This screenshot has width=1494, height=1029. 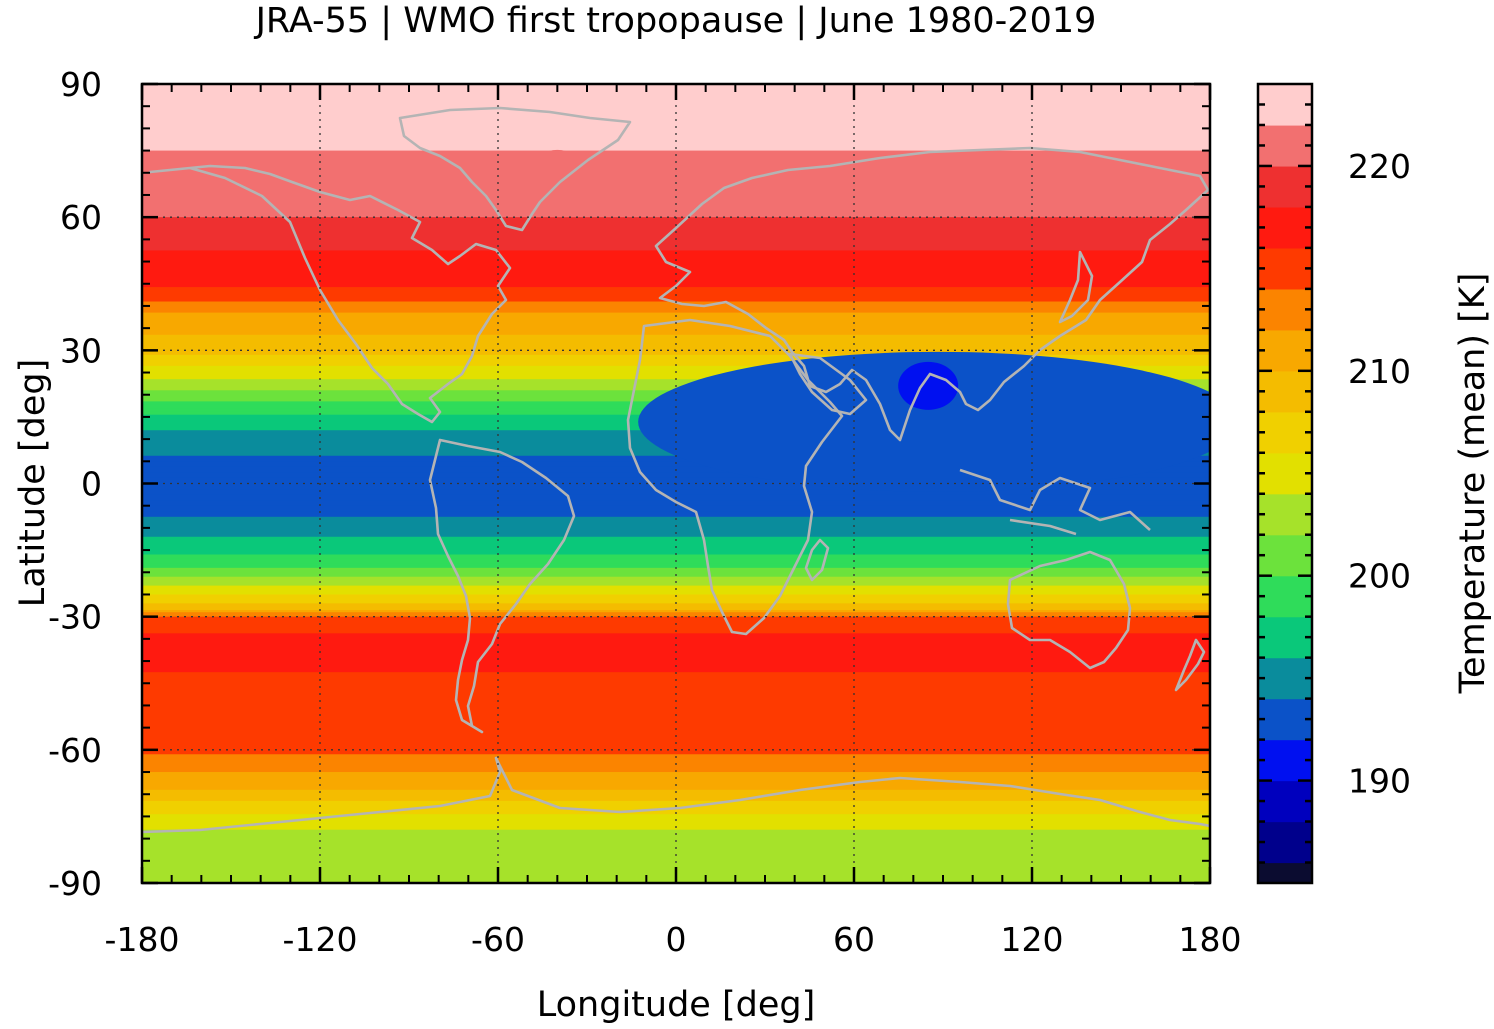 What do you see at coordinates (75, 750) in the screenshot?
I see `y-tick-label: -60` at bounding box center [75, 750].